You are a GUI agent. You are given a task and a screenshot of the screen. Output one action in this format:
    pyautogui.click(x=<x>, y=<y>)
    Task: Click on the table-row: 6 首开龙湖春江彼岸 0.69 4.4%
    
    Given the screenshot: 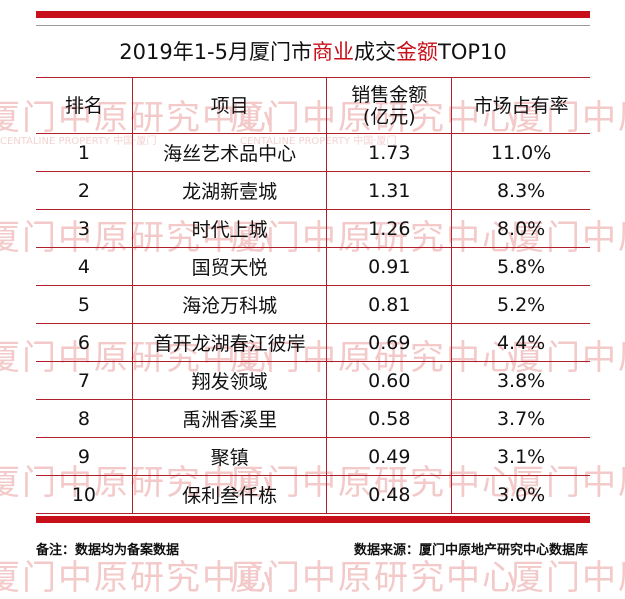 What is the action you would take?
    pyautogui.click(x=313, y=342)
    